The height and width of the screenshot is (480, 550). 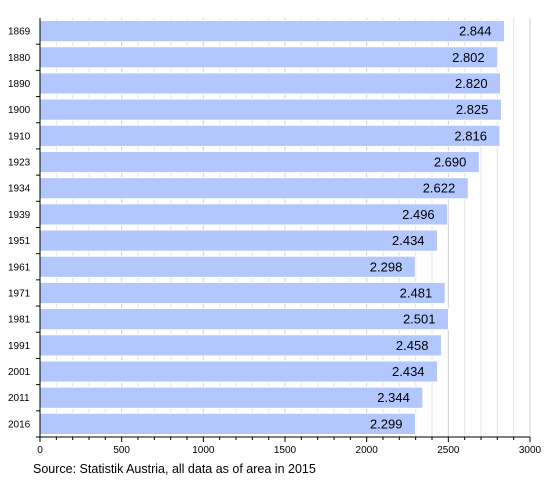 I want to click on category-label: 1934, so click(x=19, y=189).